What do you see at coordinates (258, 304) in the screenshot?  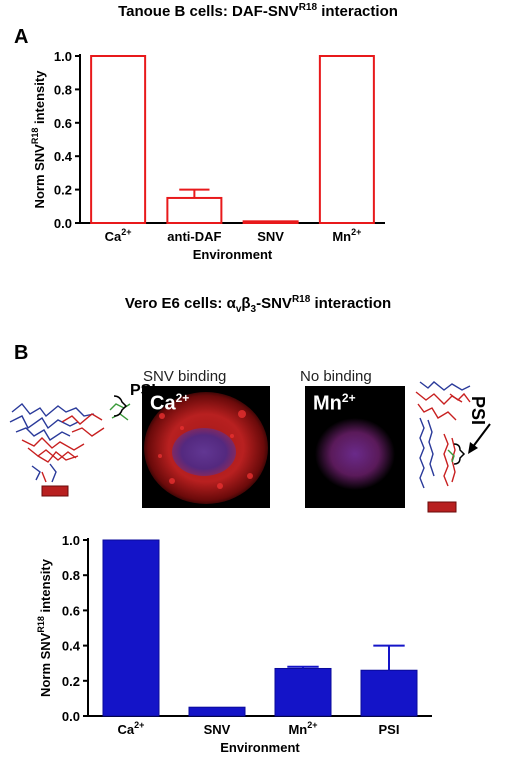 I see `panel-b-title: Vero E6 cells: αvβ3-SNVR18 interaction` at bounding box center [258, 304].